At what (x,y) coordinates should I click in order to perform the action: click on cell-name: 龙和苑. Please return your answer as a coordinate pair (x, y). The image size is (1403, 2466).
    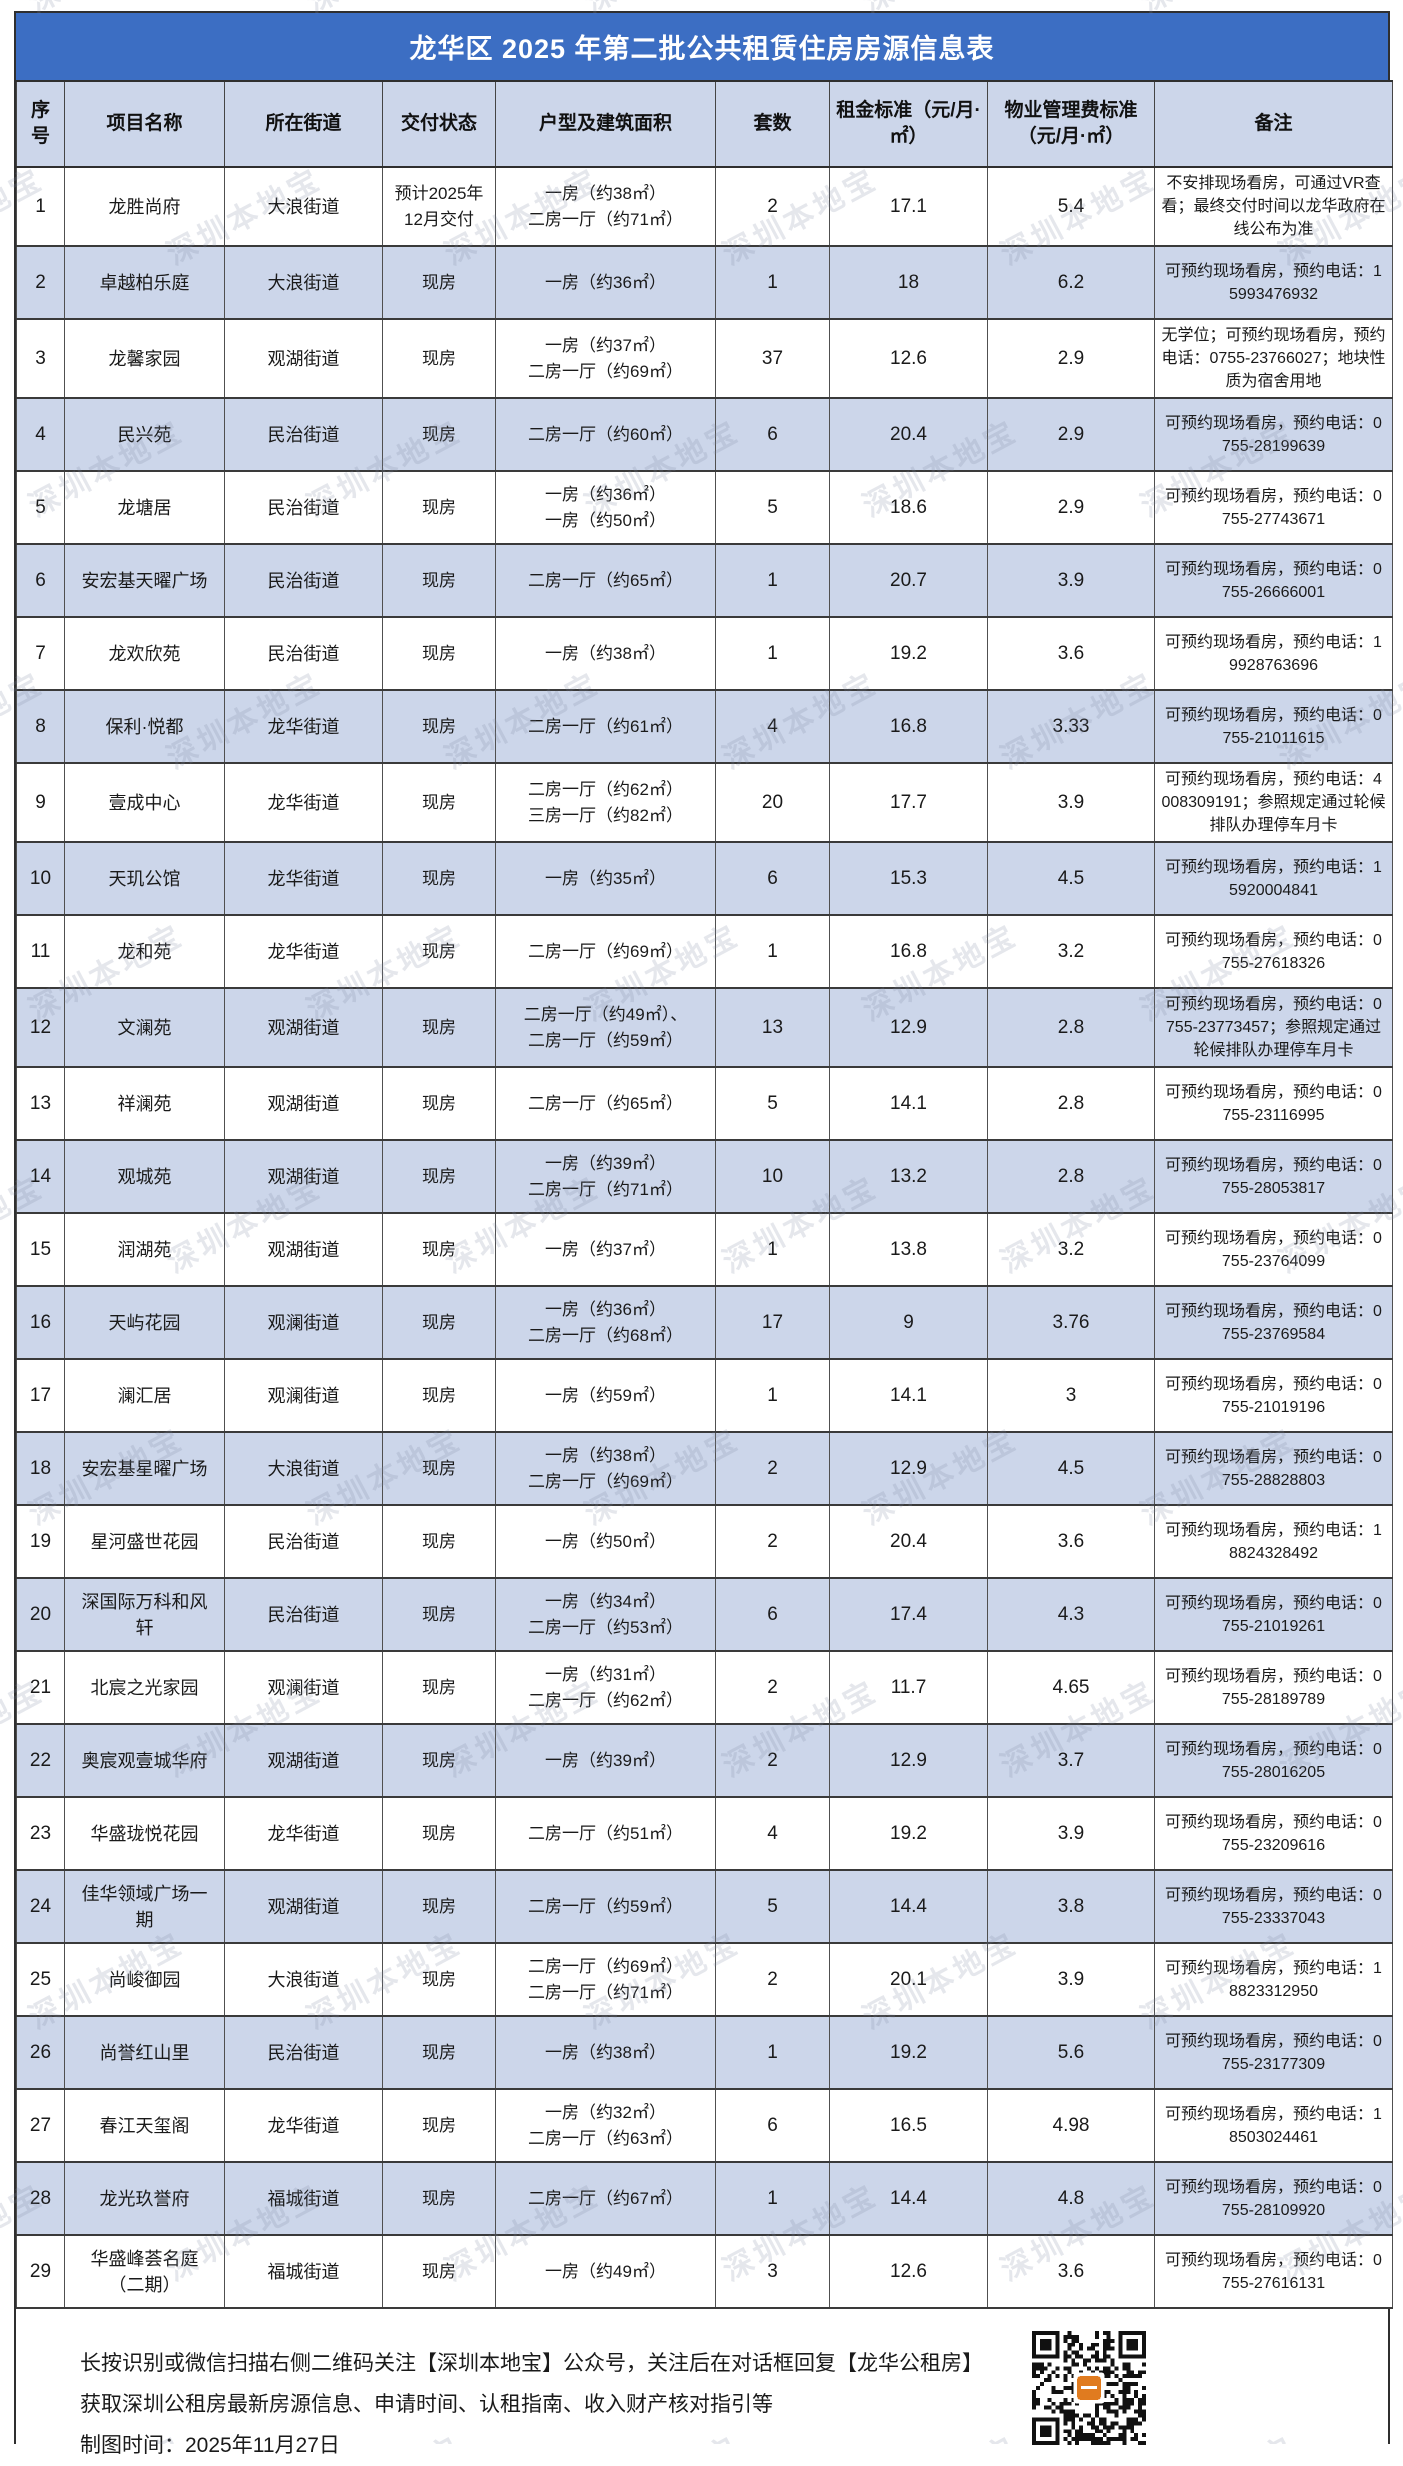
    Looking at the image, I should click on (144, 951).